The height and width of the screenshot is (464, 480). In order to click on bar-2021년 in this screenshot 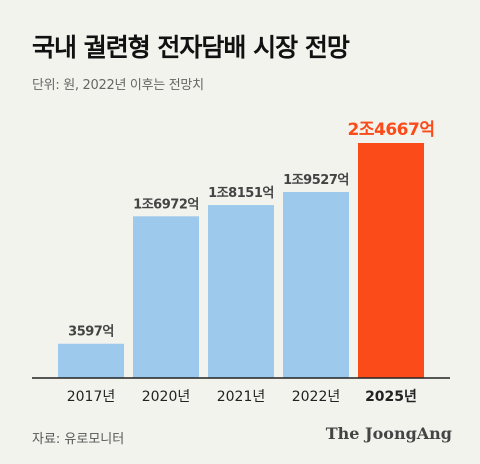, I will do `click(241, 291)`.